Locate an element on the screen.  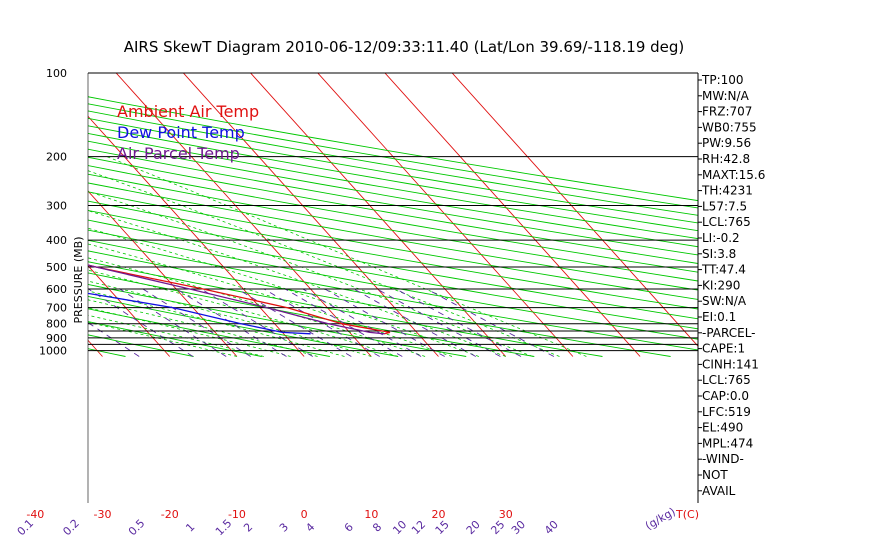
mixing-ratio-label: 12 is located at coordinates (418, 527).